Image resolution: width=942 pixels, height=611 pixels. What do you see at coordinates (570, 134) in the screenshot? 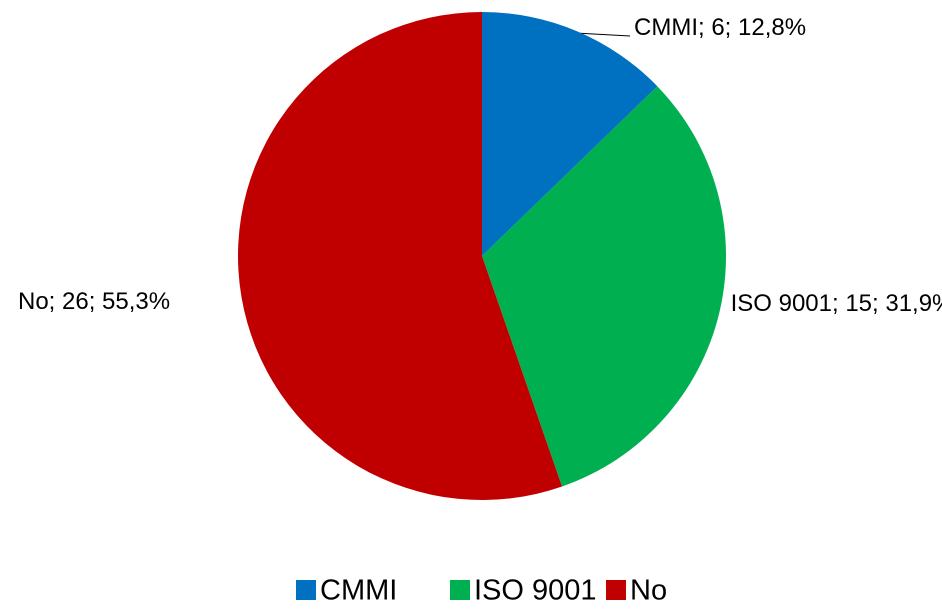
I see `pie-slice` at bounding box center [570, 134].